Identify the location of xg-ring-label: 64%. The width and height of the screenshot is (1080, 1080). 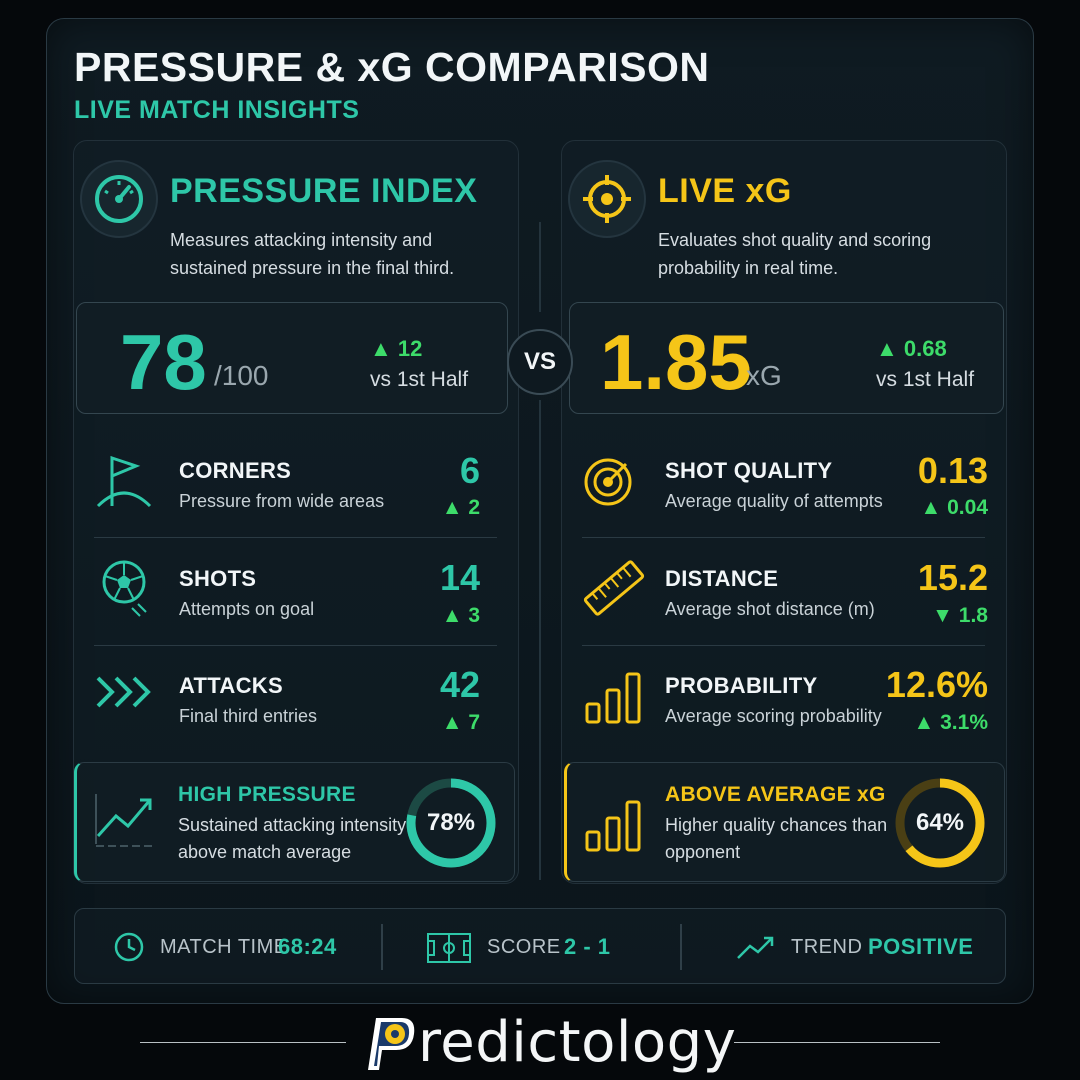
(940, 822).